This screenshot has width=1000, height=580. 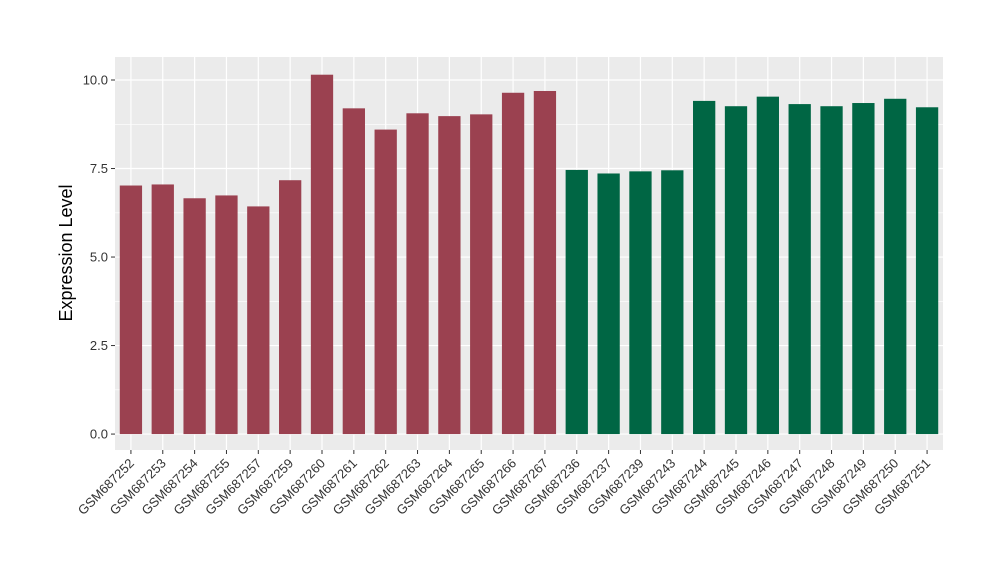 What do you see at coordinates (258, 320) in the screenshot?
I see `bar-GSM687257` at bounding box center [258, 320].